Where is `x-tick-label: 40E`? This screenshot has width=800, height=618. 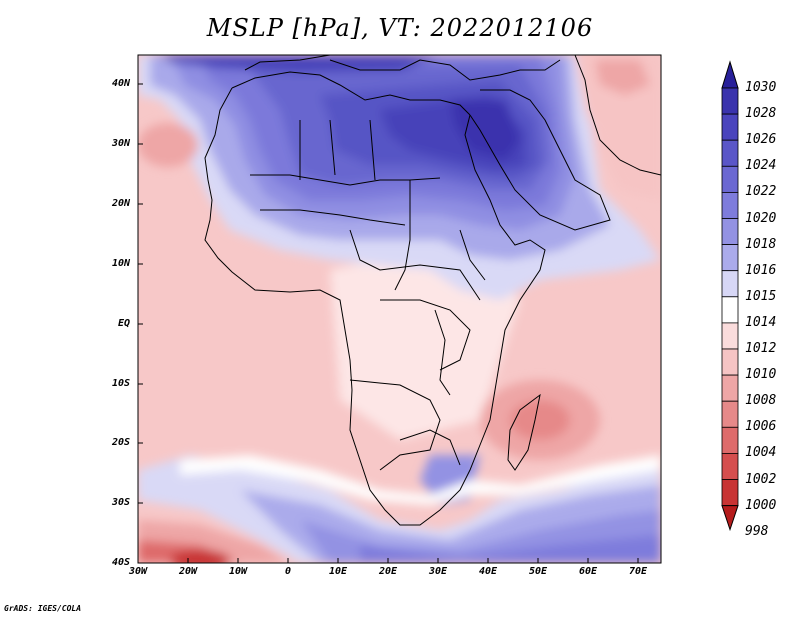 x-tick-label: 40E is located at coordinates (488, 571).